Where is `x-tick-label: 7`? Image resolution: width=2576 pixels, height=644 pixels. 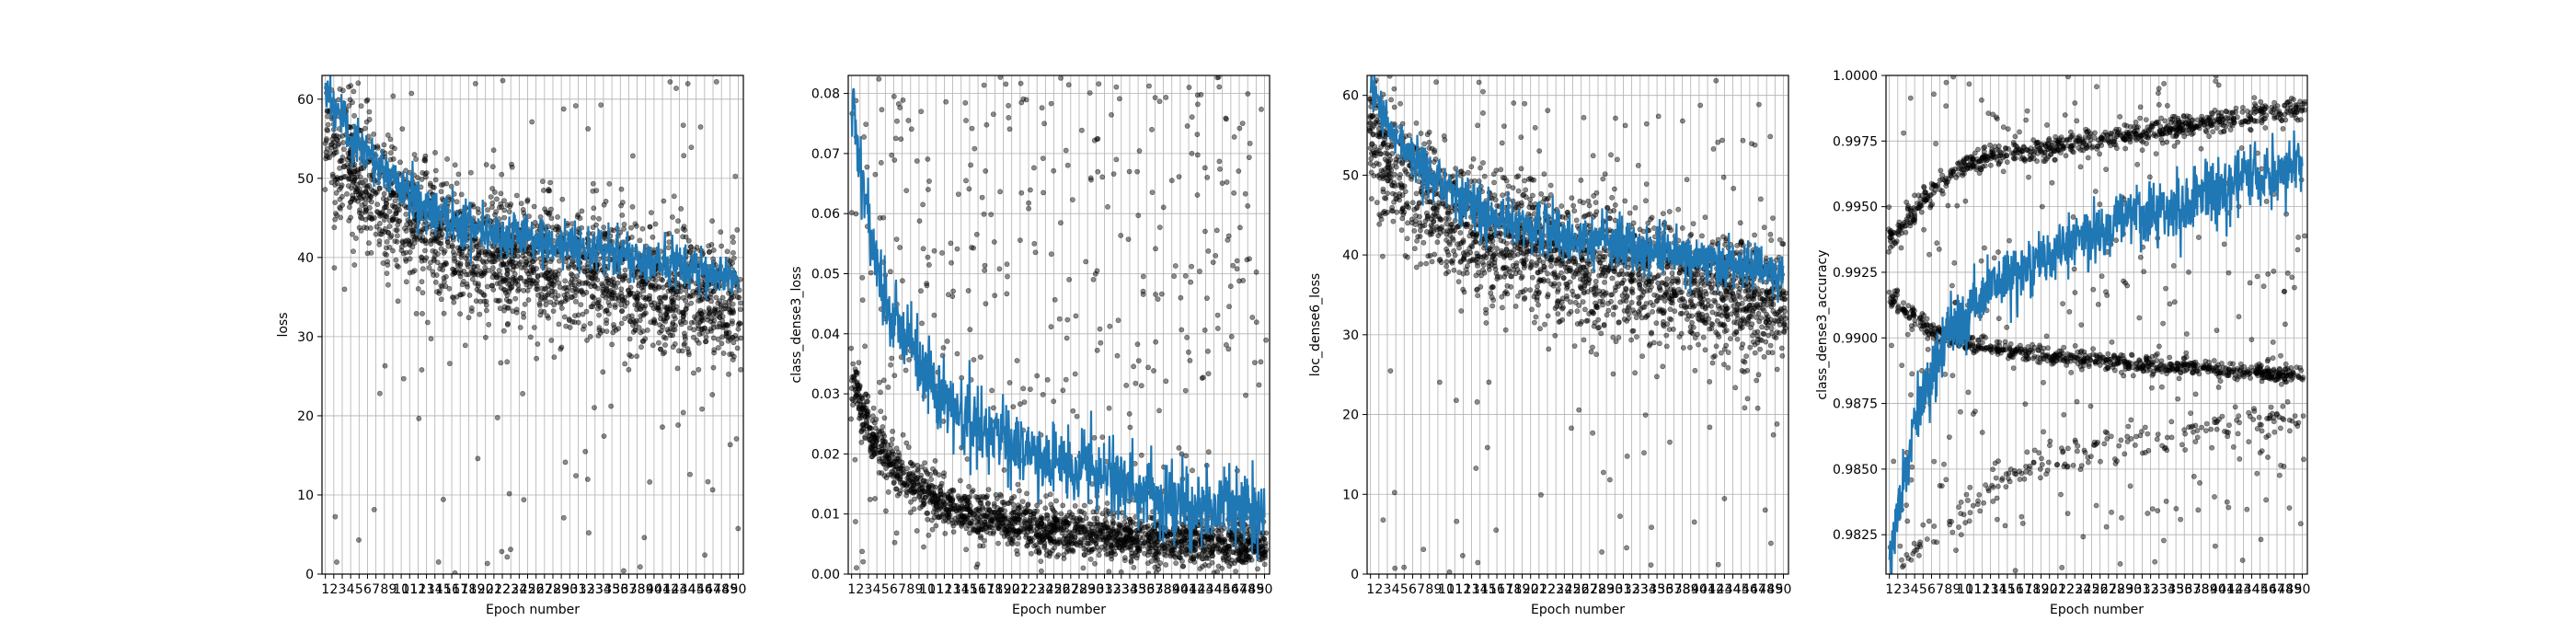
x-tick-label: 7 is located at coordinates (376, 589).